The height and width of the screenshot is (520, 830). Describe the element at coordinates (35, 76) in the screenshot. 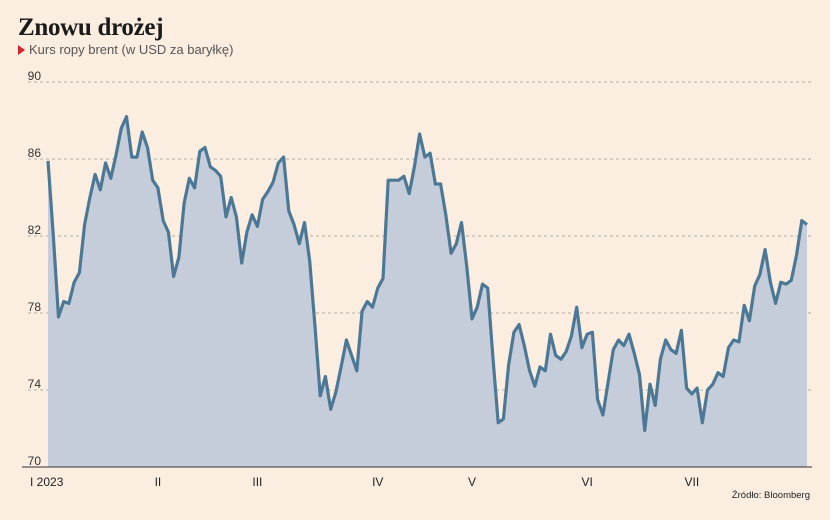

I see `y-tick-label: 90` at that location.